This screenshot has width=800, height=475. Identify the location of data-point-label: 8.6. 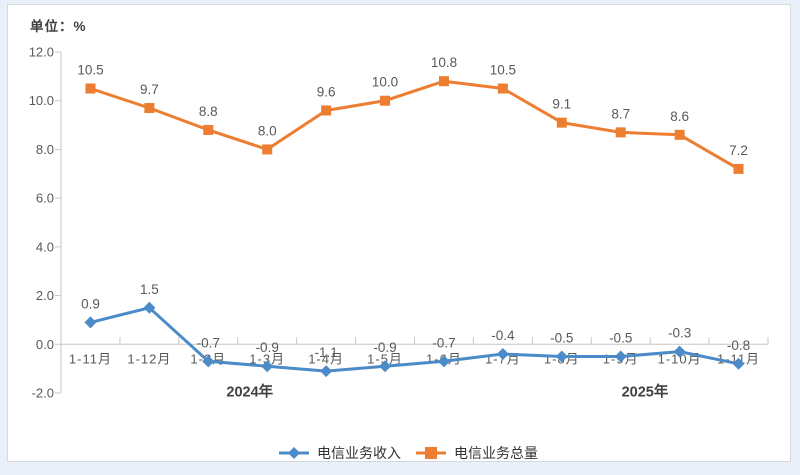
(679, 116).